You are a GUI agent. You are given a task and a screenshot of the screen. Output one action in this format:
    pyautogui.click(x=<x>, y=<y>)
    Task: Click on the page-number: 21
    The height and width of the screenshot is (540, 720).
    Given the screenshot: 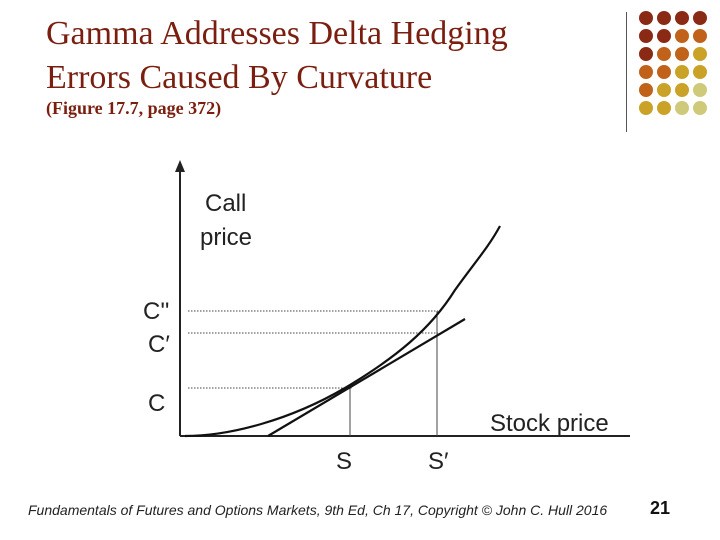 What is the action you would take?
    pyautogui.click(x=660, y=508)
    